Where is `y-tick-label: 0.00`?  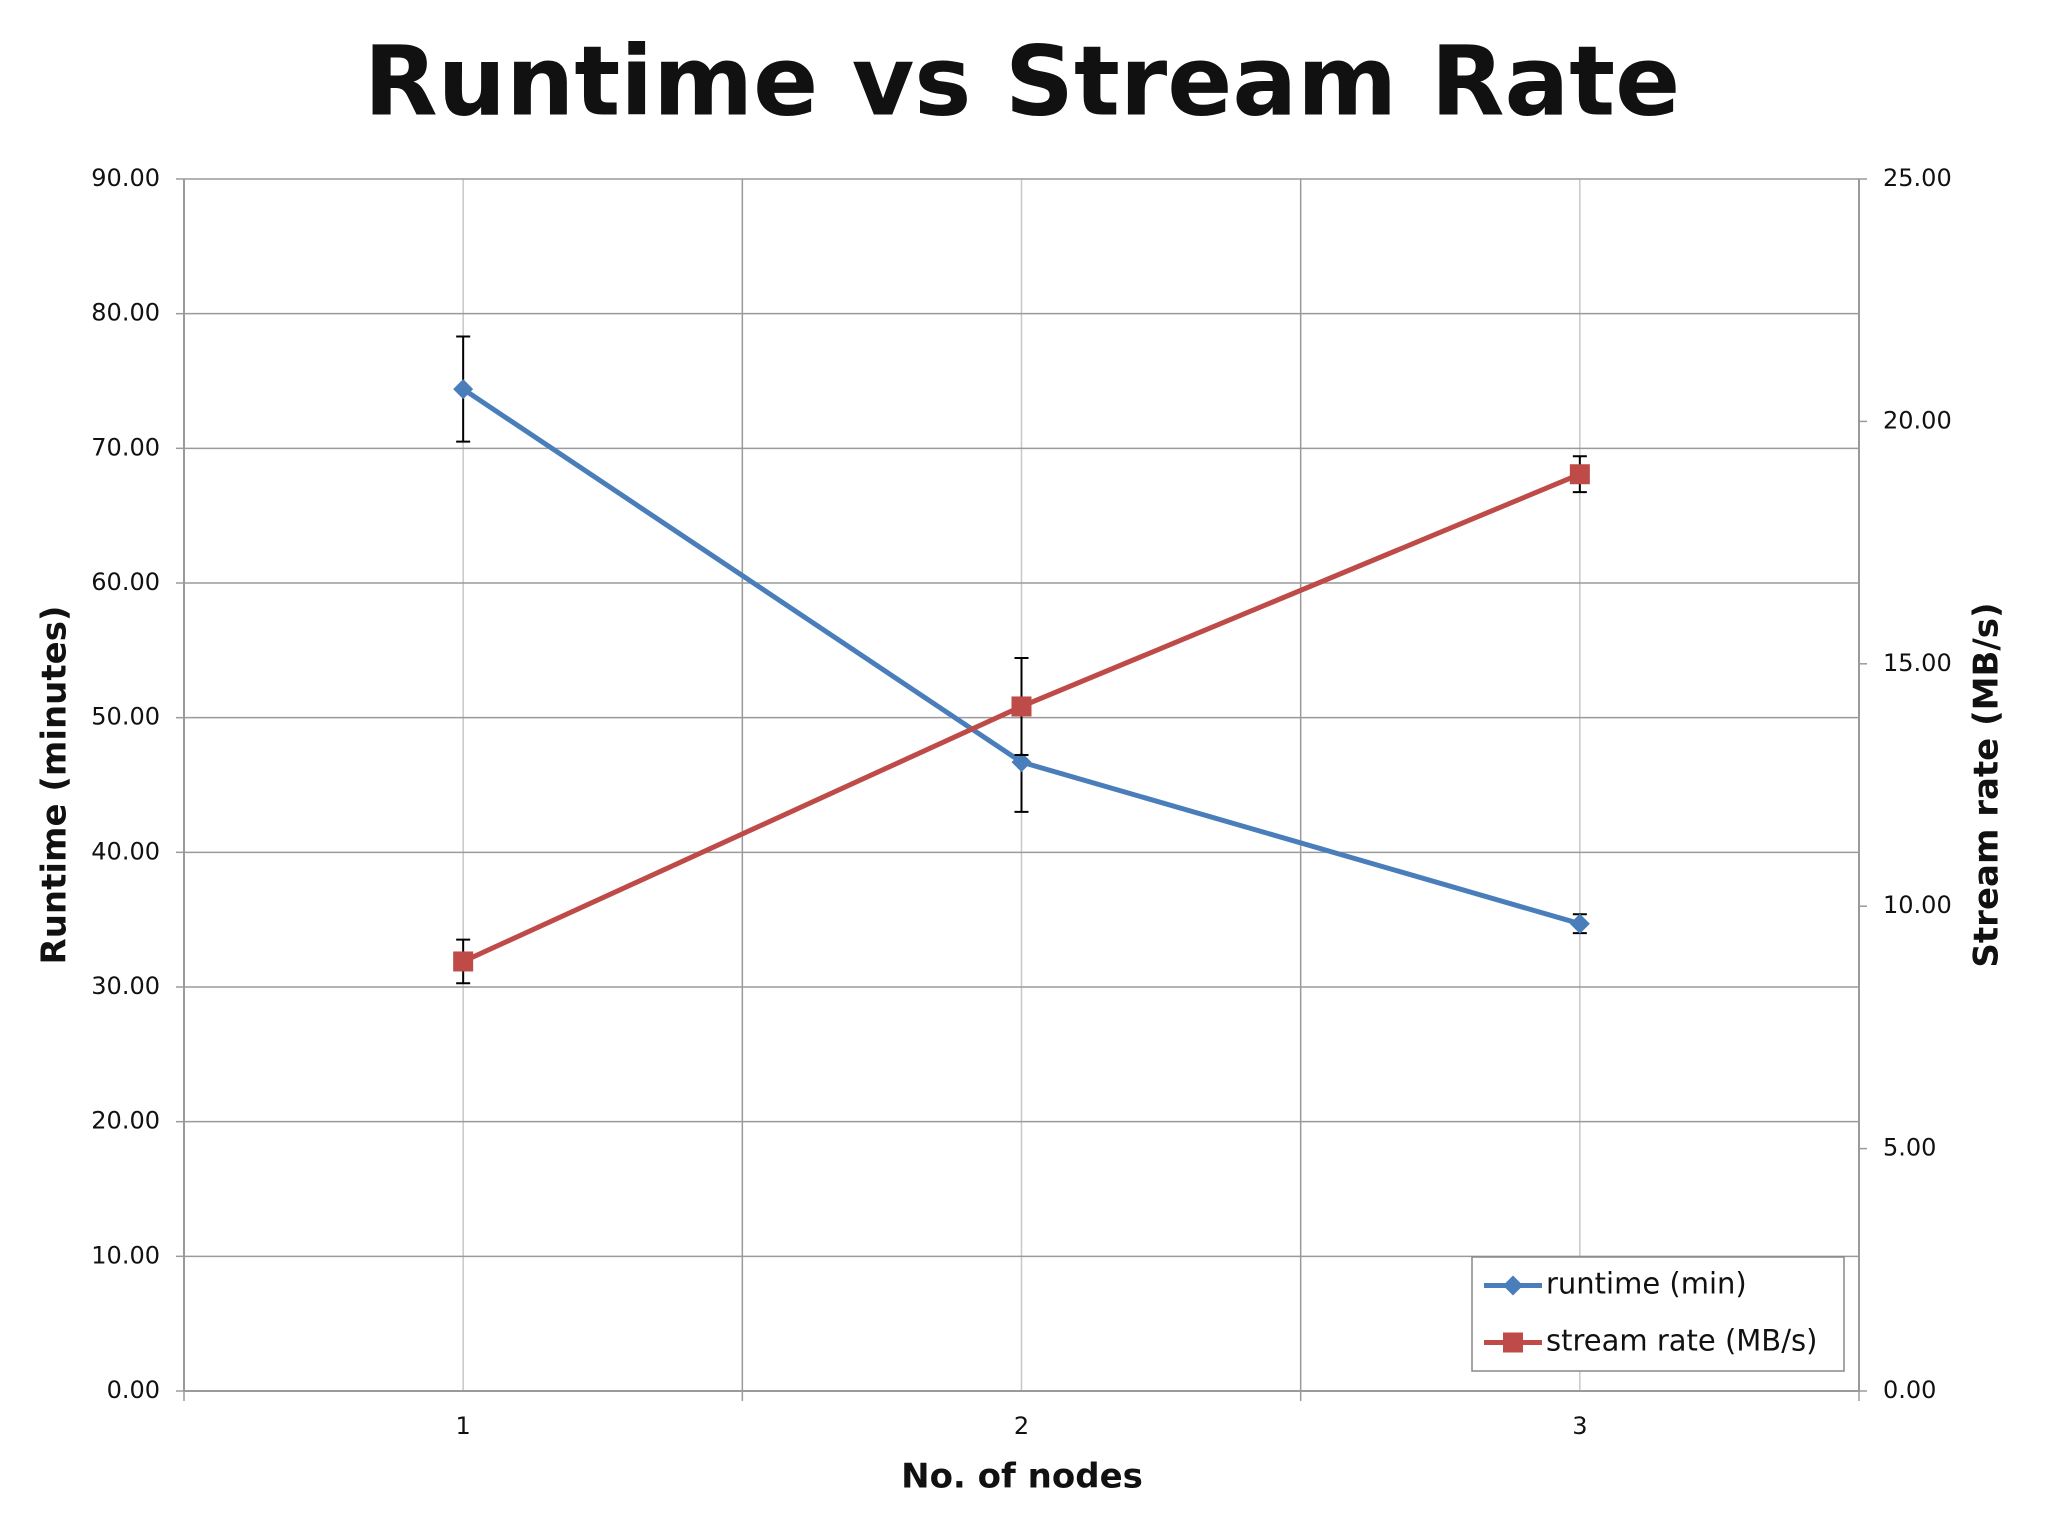 y-tick-label: 0.00 is located at coordinates (133, 1390).